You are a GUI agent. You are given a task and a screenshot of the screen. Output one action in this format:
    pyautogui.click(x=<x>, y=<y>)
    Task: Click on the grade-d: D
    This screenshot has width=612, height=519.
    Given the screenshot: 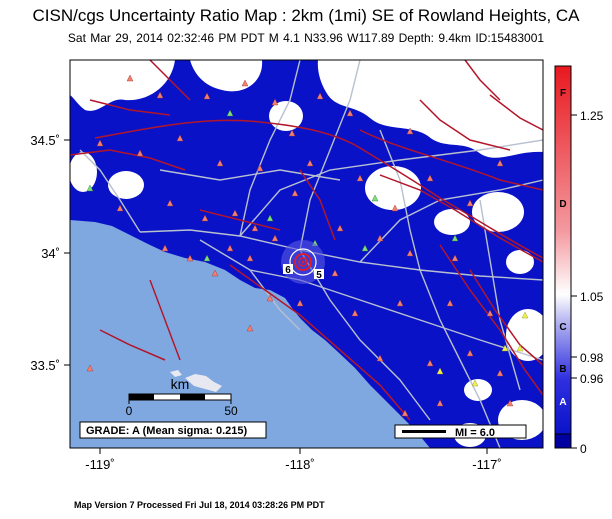 What is the action you would take?
    pyautogui.click(x=562, y=204)
    